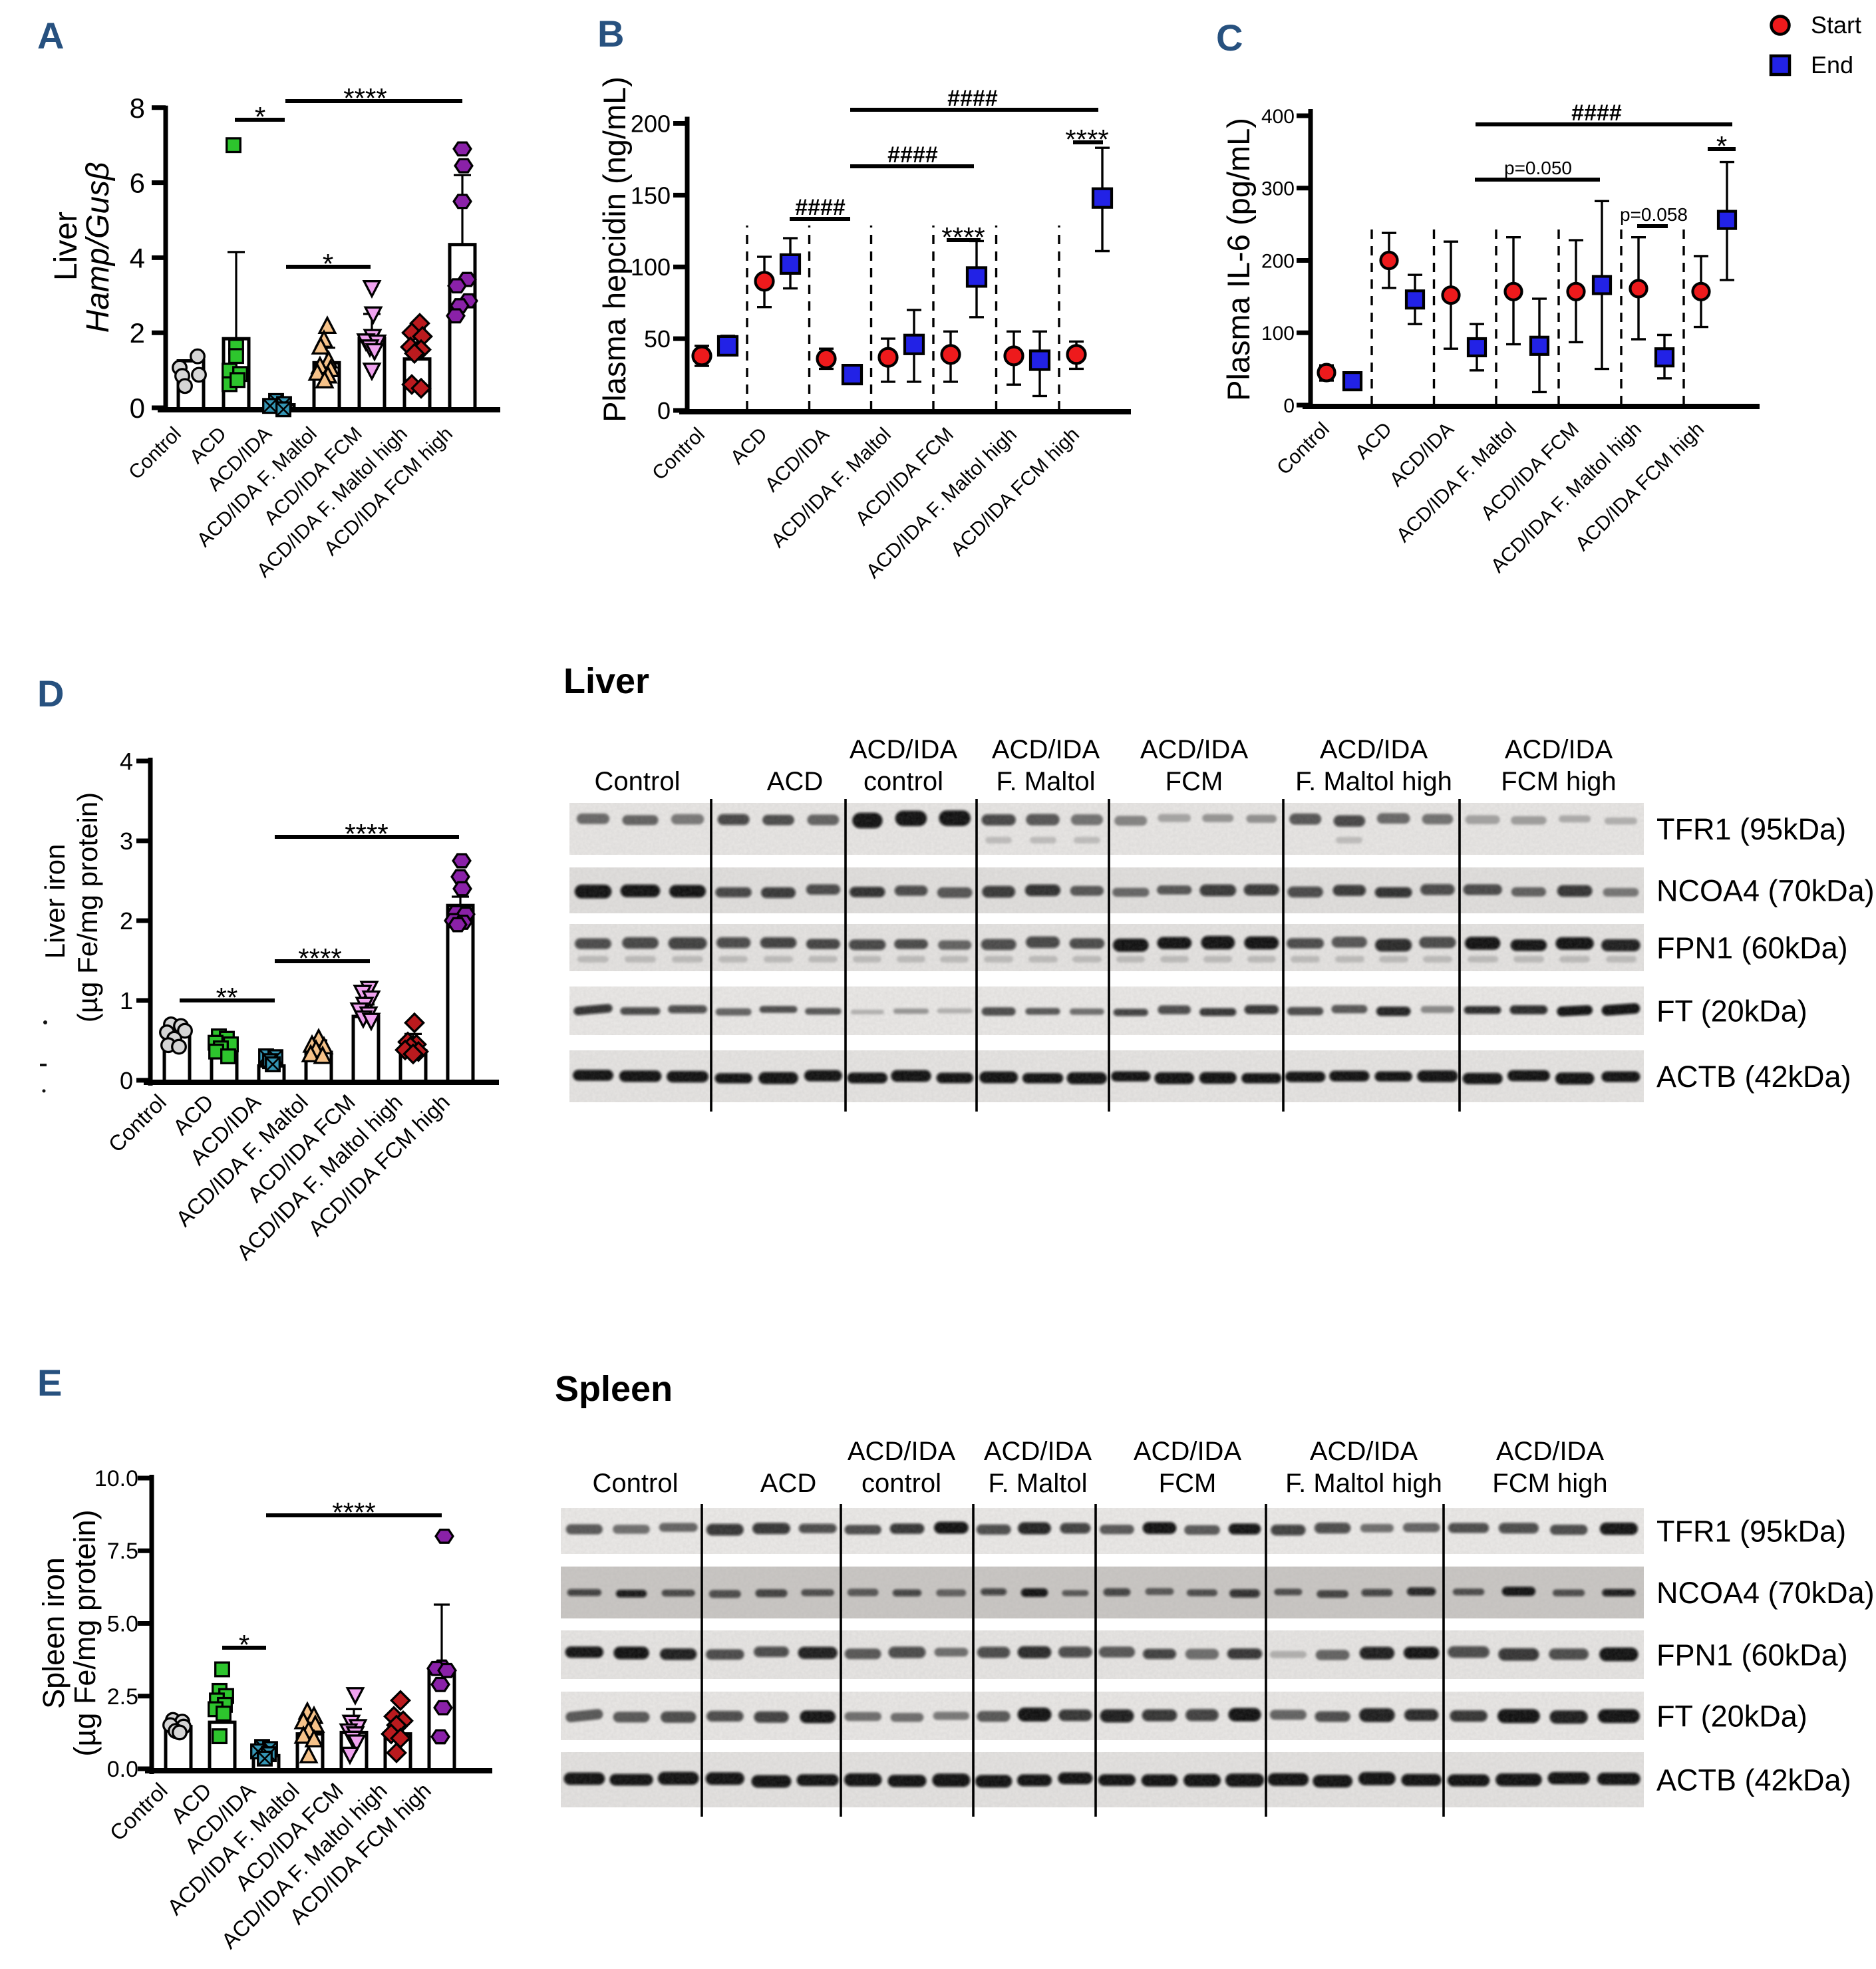  I want to click on svg-text: C, so click(1229, 38).